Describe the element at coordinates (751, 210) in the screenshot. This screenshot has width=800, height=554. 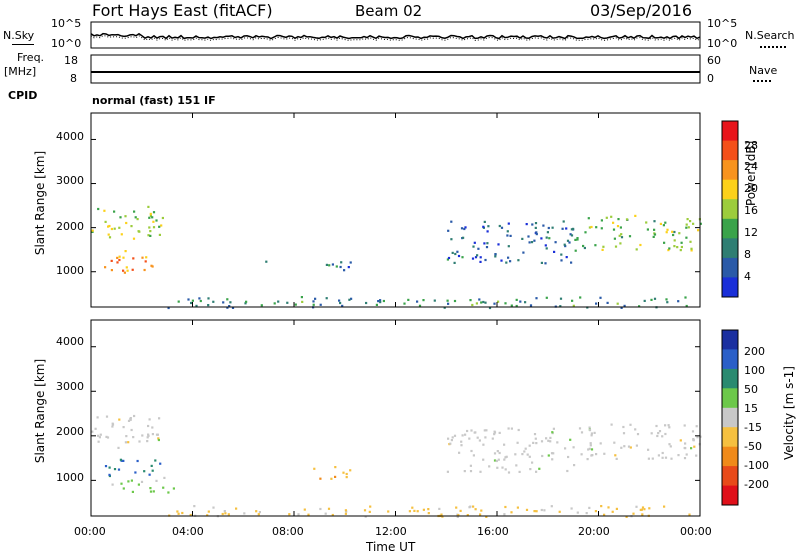
I see `power-cbar-tick-16: 16` at that location.